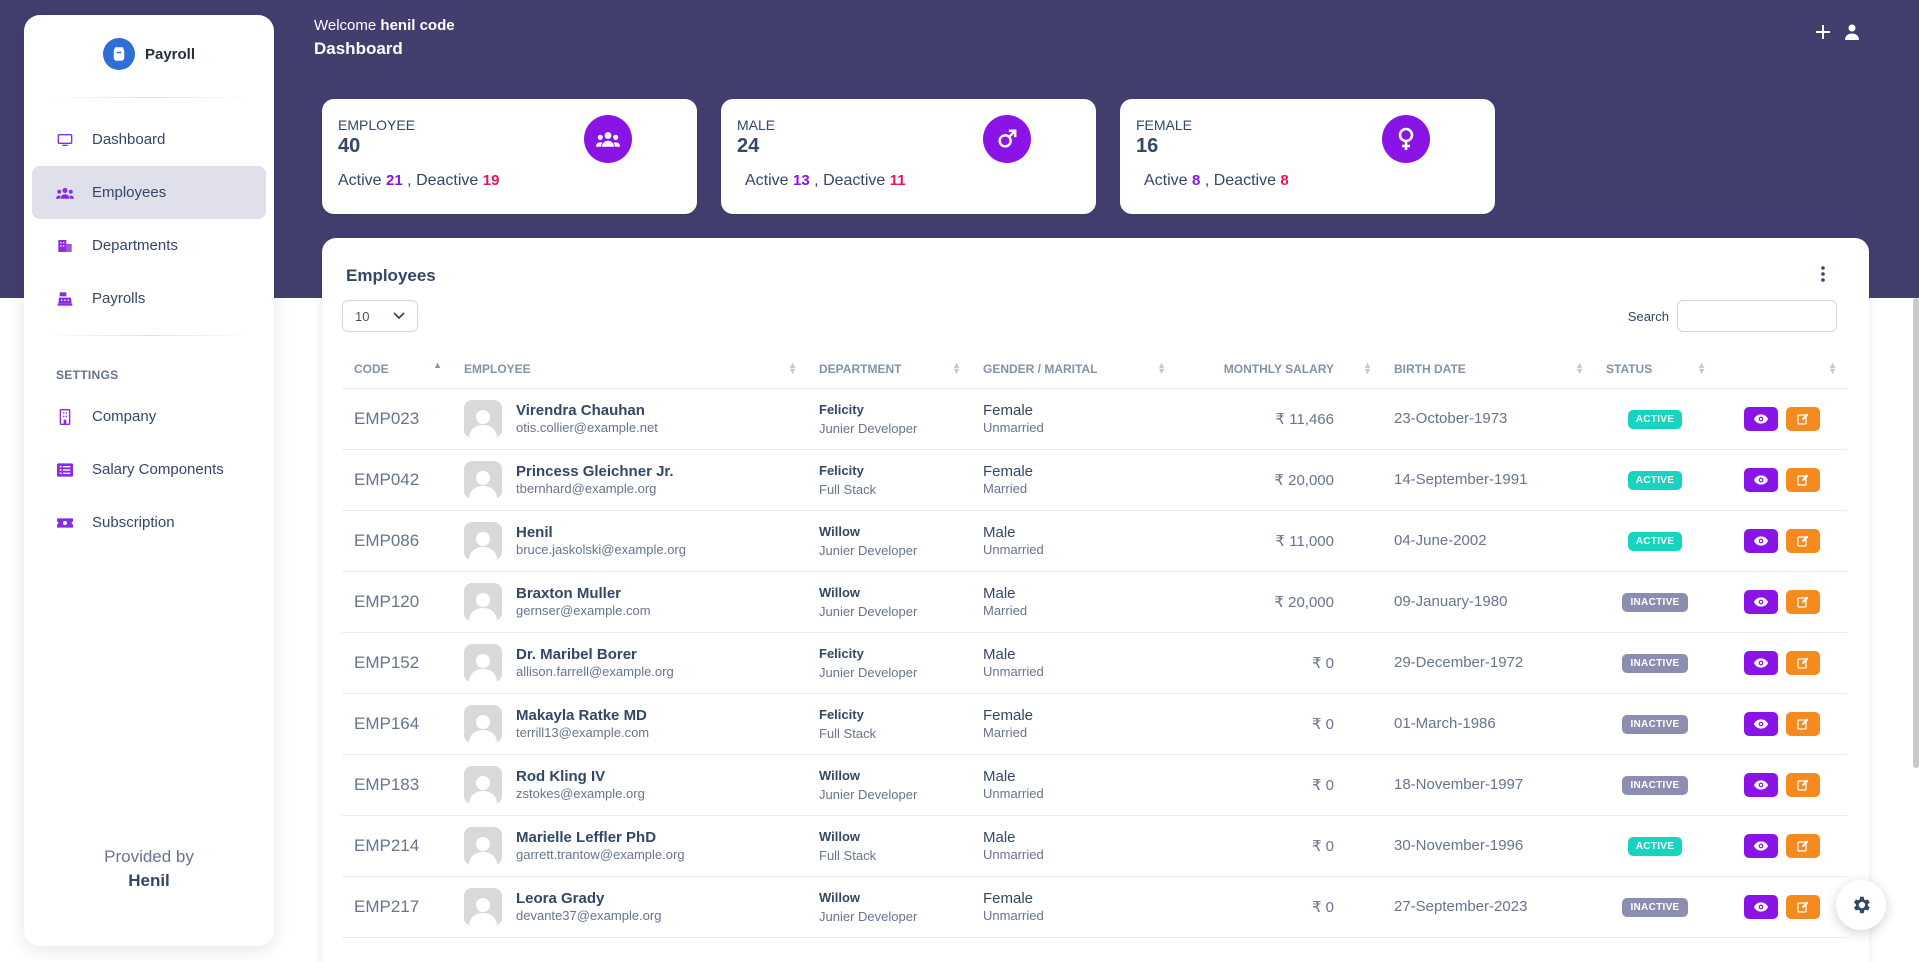  I want to click on employee-info: Rod Kling IV zstokes@example.org, so click(629, 784).